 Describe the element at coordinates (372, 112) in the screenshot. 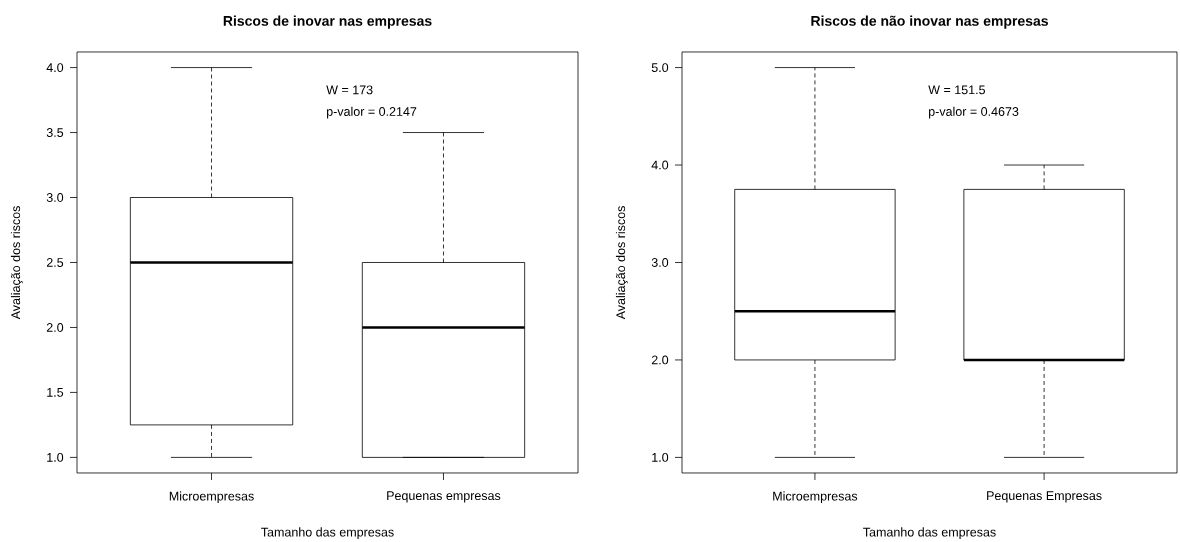

I see `annotation: p-valor = 0.2147` at that location.